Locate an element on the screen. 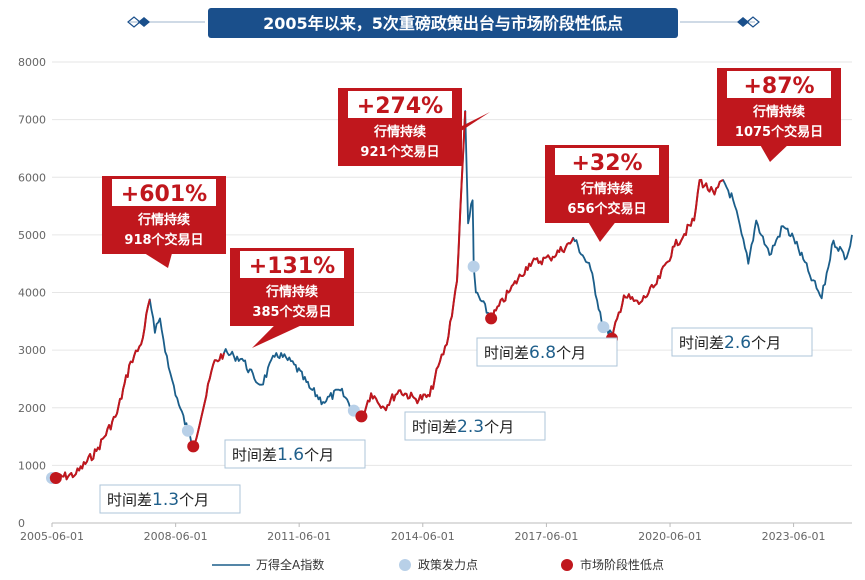 The width and height of the screenshot is (865, 580). title-right-diamond is located at coordinates (753, 22).